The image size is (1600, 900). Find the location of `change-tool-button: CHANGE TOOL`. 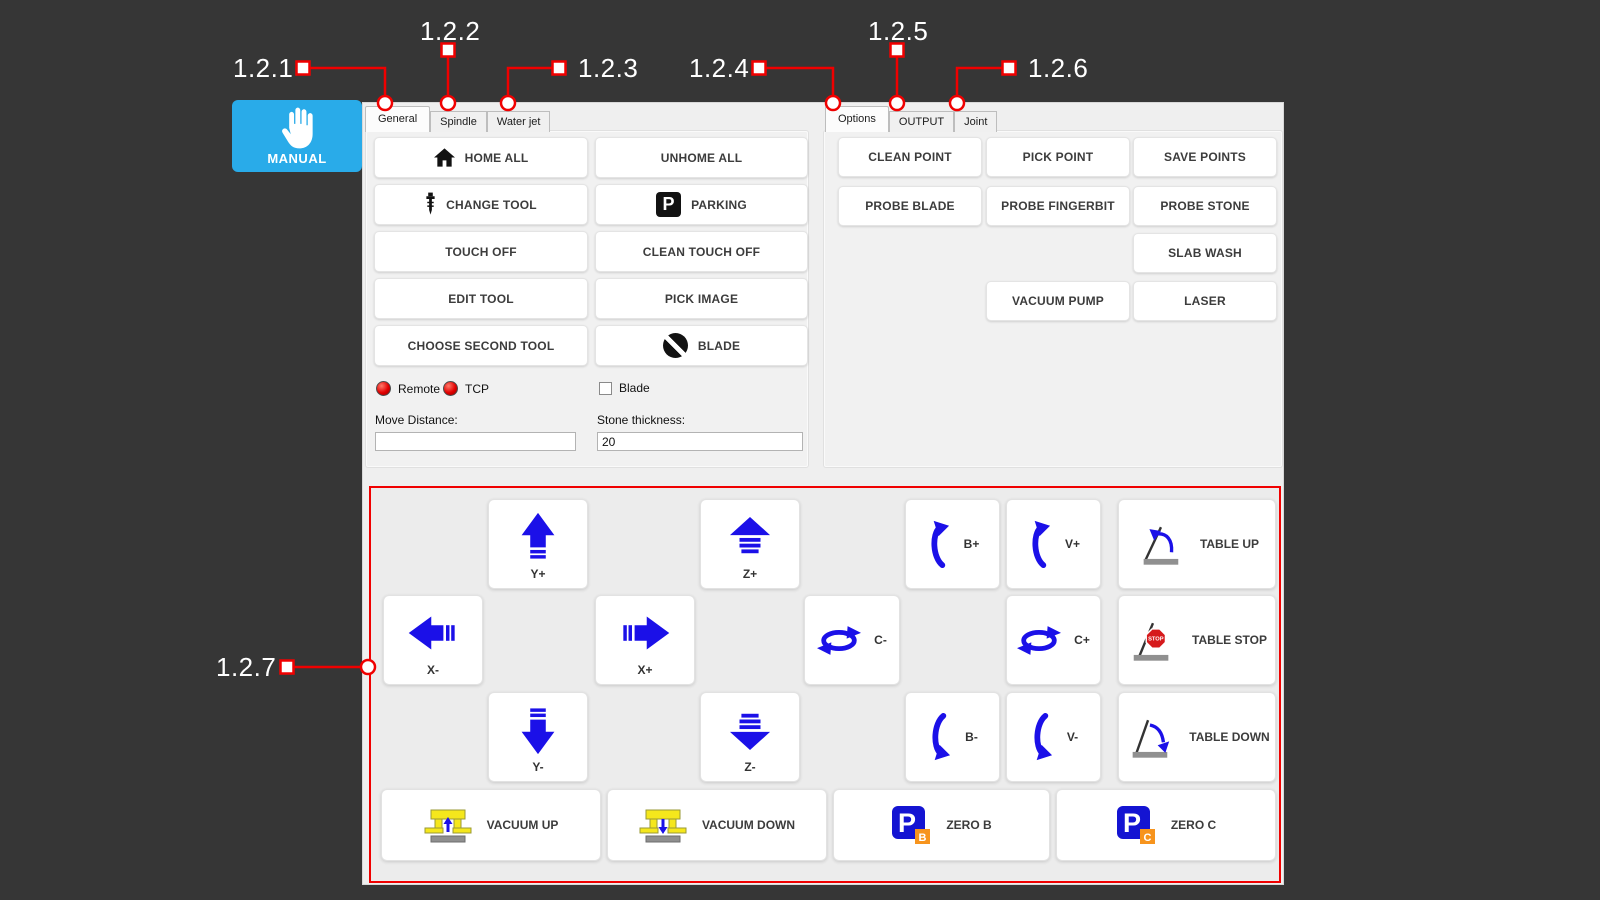

change-tool-button: CHANGE TOOL is located at coordinates (481, 204).